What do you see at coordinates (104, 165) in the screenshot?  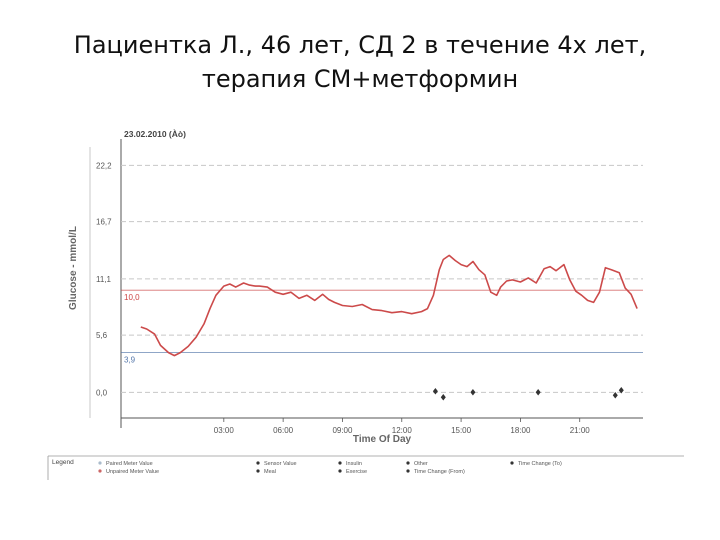 I see `y-tick-label: 22,2` at bounding box center [104, 165].